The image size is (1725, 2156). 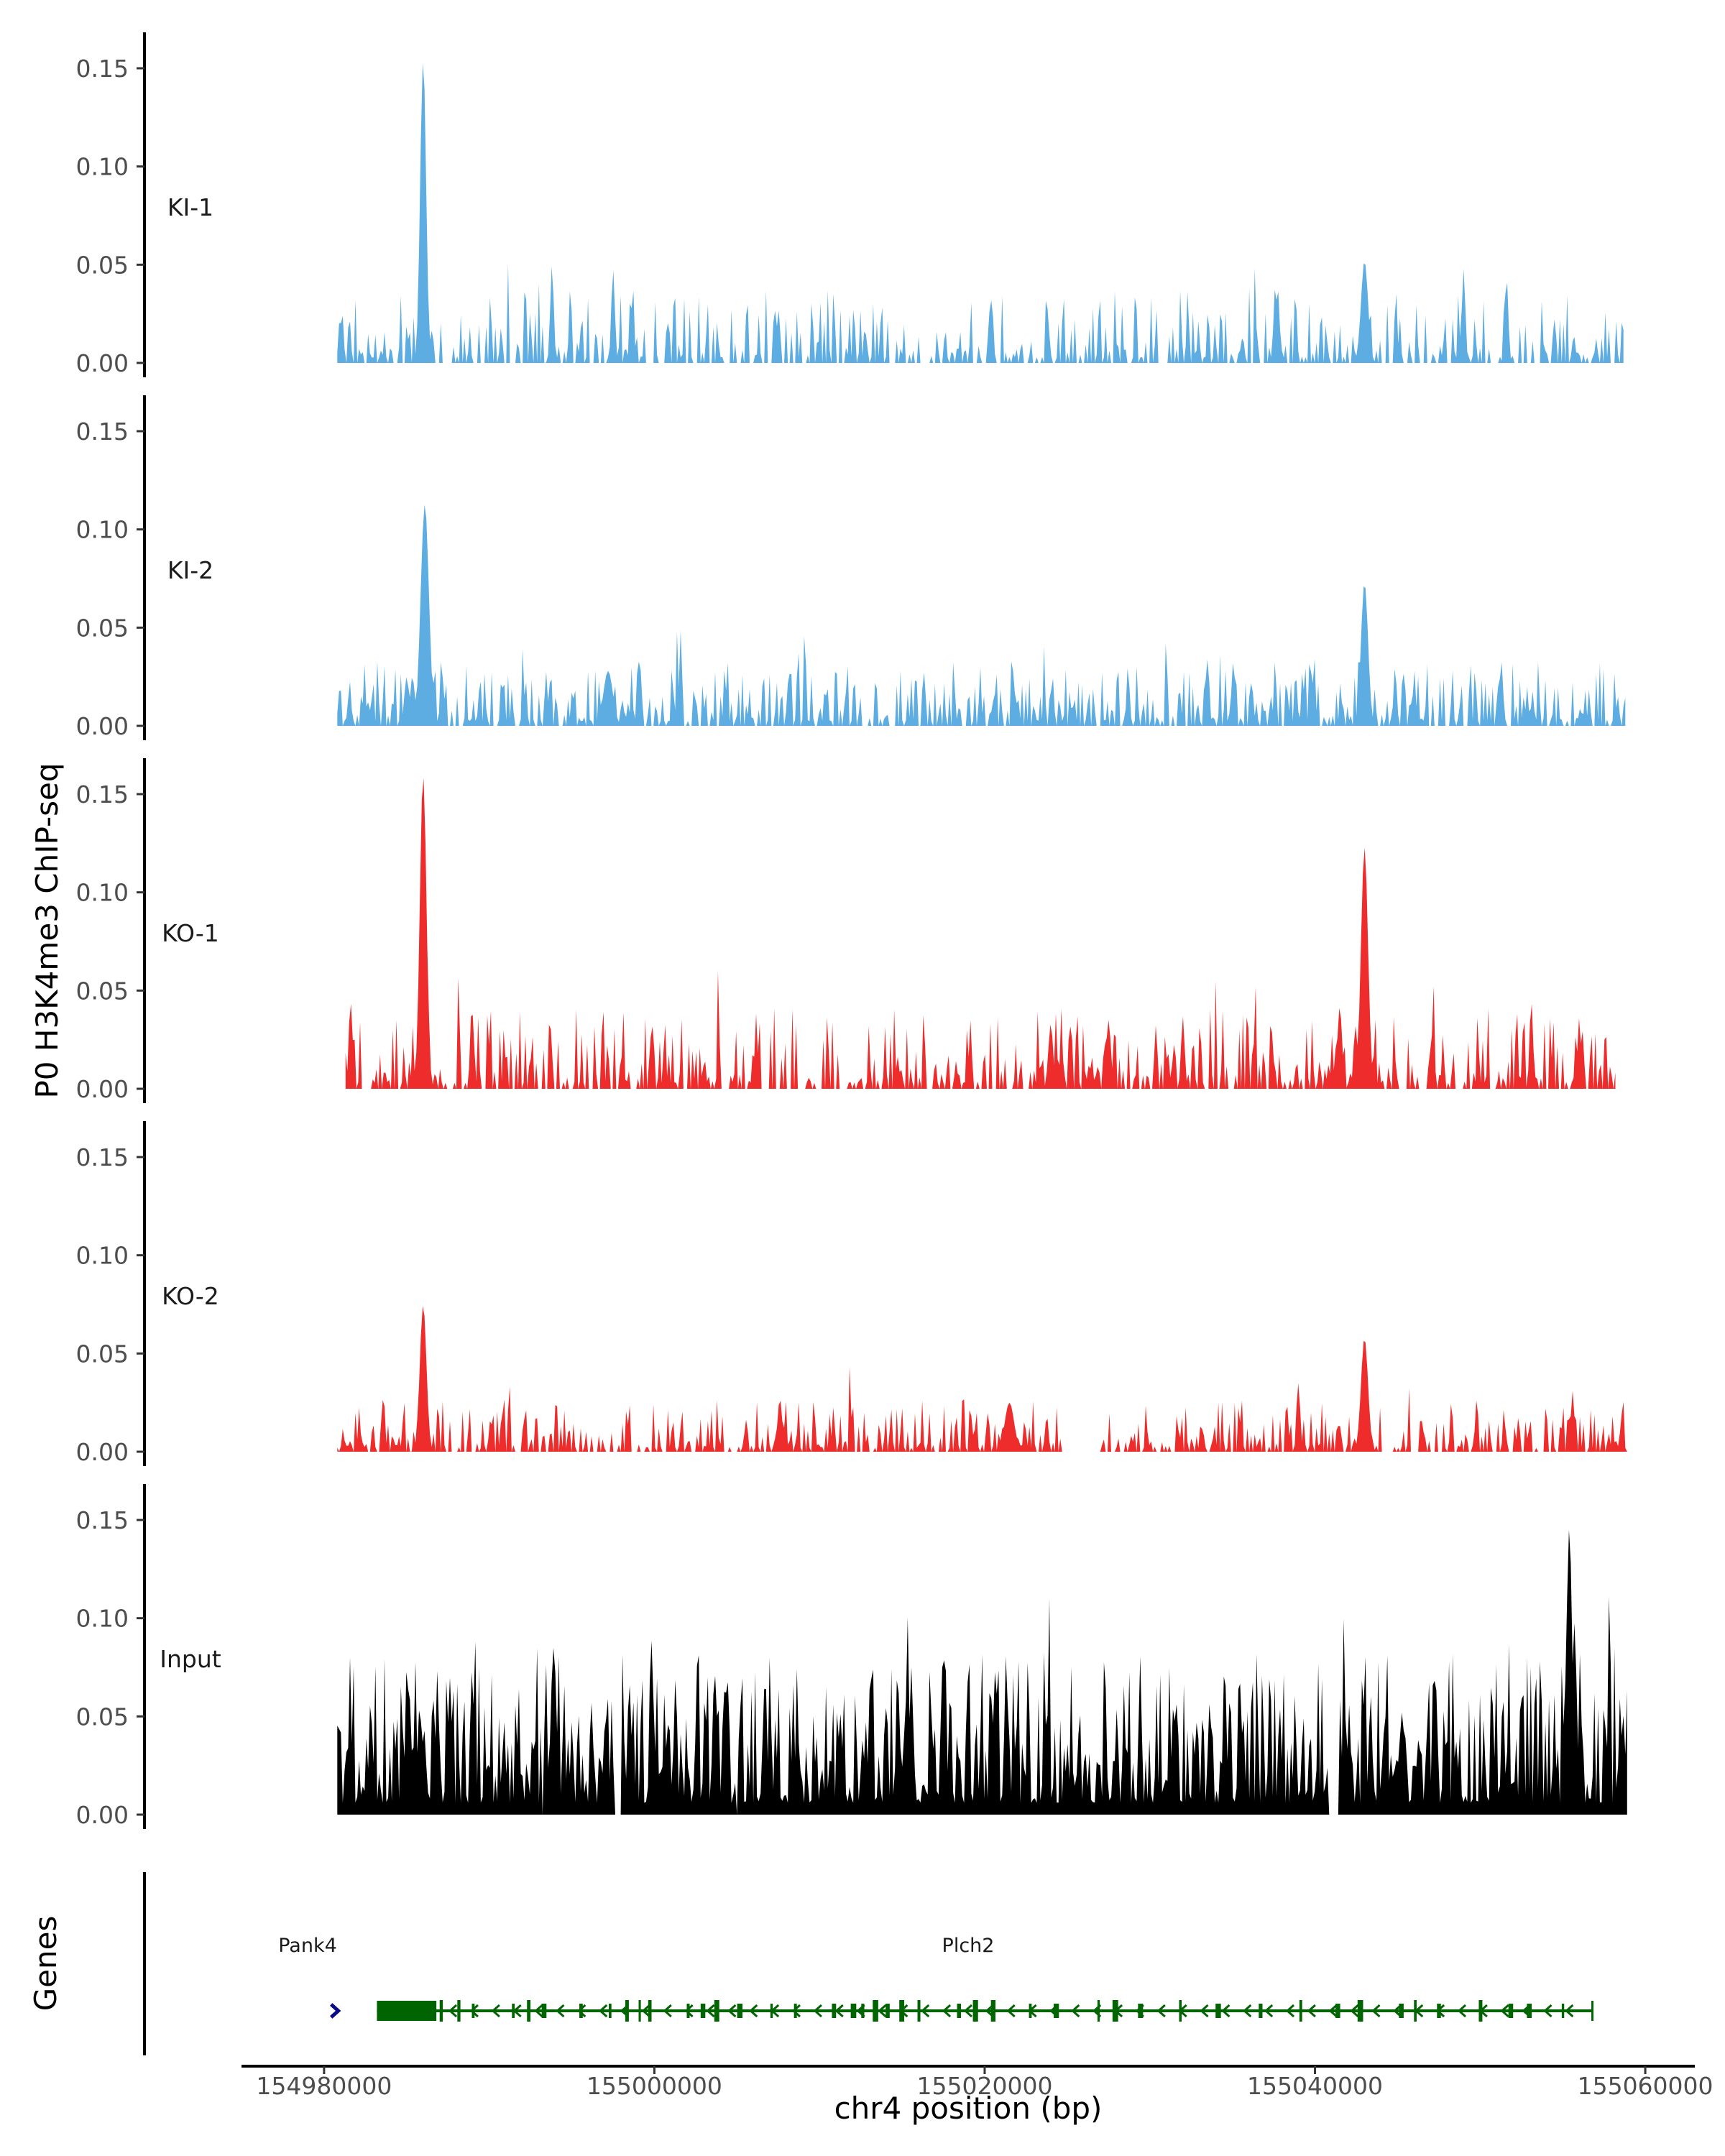 I want to click on track-ko-1: 0.00 0.05 0.10 0.15 KO-1, so click(x=846, y=931).